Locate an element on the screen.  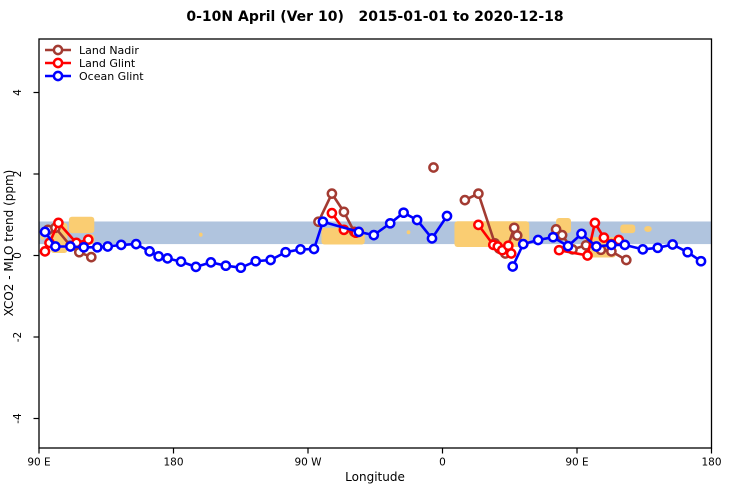
y-tick-label: 0 is located at coordinates (18, 255).